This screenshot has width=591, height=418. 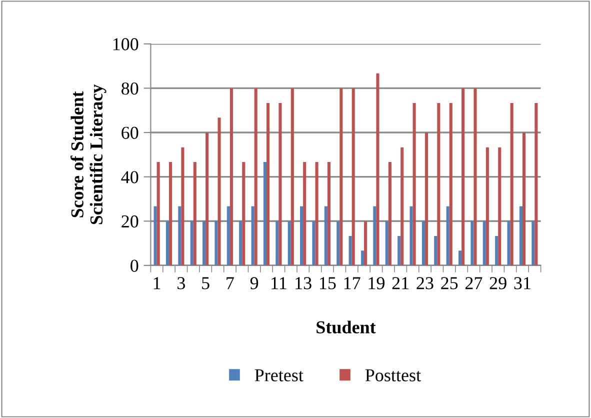 What do you see at coordinates (130, 221) in the screenshot?
I see `y-tick-label: 20` at bounding box center [130, 221].